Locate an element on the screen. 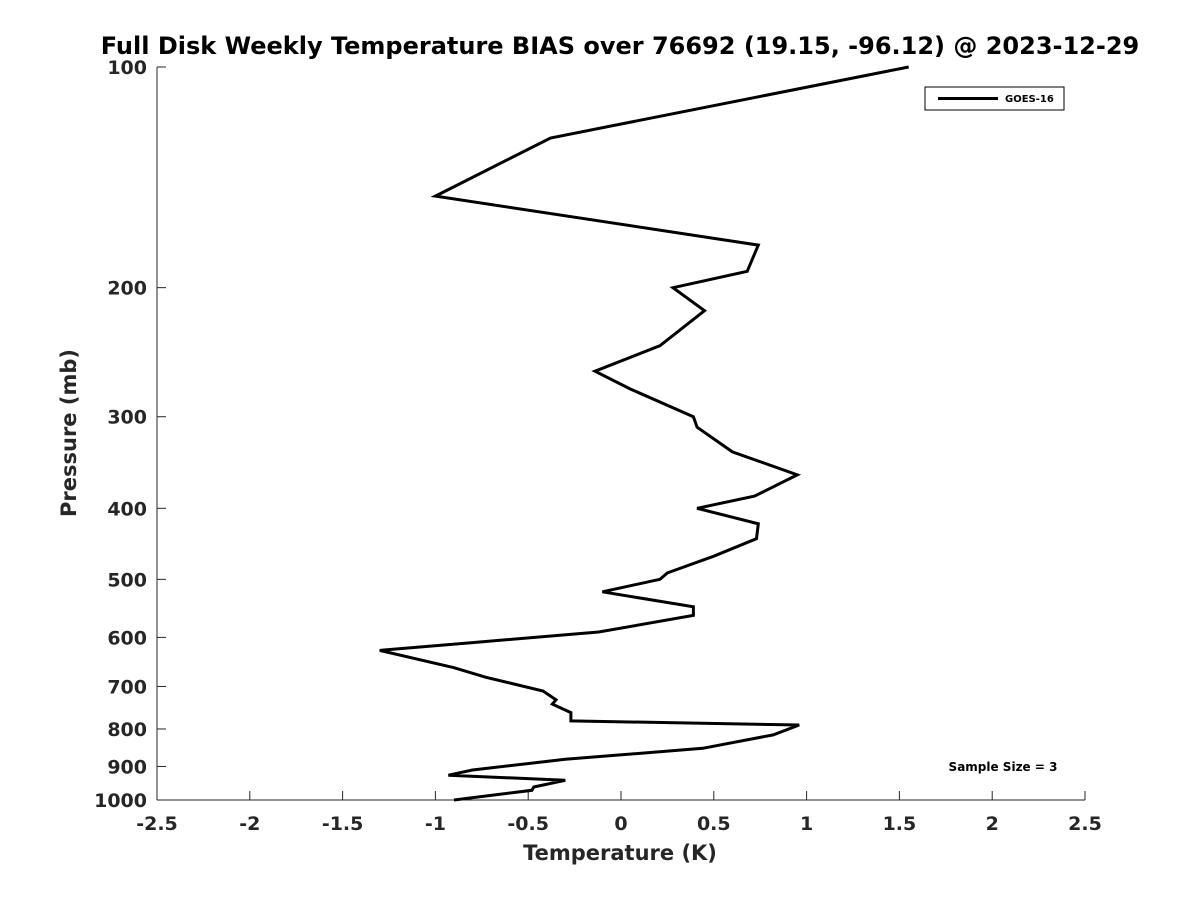 This screenshot has height=900, width=1200. y-axis-ticks: 100 200 300 400 500 600 700 800 900 1000 is located at coordinates (130, 434).